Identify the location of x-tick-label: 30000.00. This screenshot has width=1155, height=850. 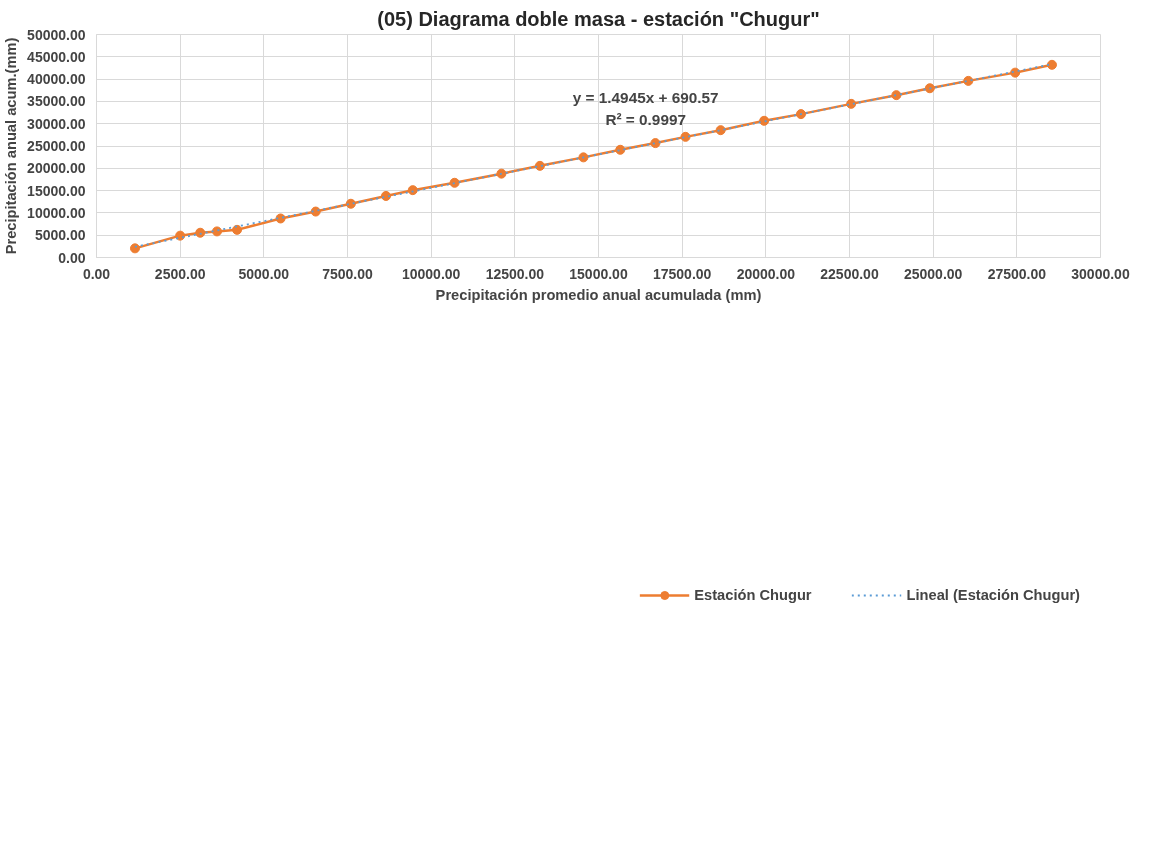
(1100, 273).